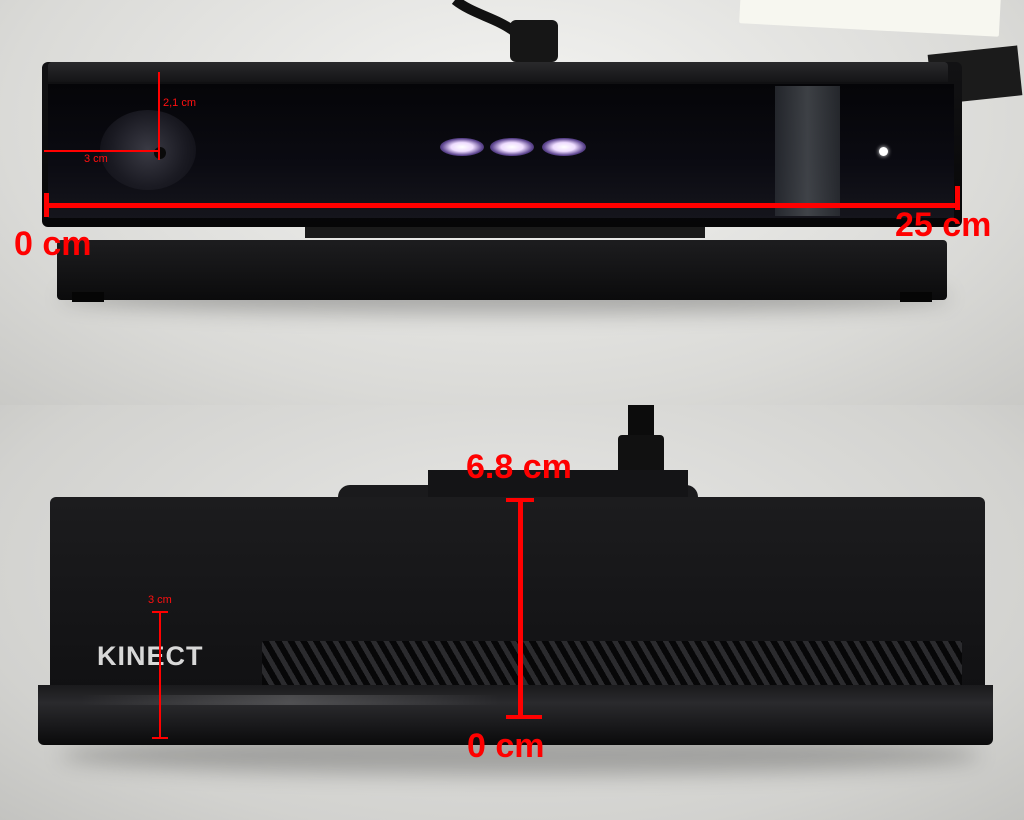  What do you see at coordinates (502, 205) in the screenshot?
I see `width-measure-line` at bounding box center [502, 205].